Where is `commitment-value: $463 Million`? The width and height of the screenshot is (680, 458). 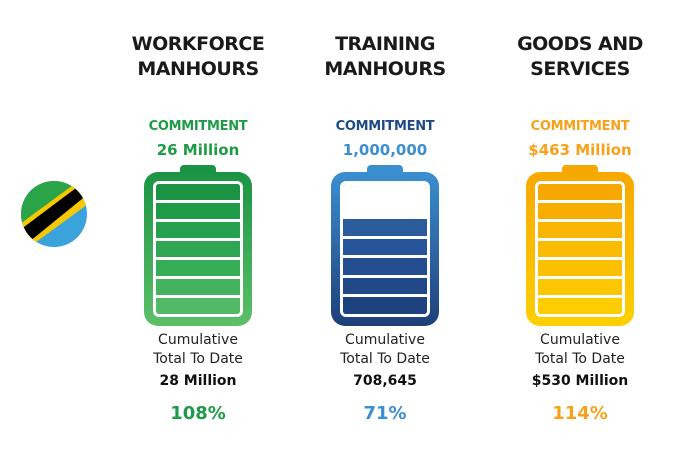 commitment-value: $463 Million is located at coordinates (580, 150).